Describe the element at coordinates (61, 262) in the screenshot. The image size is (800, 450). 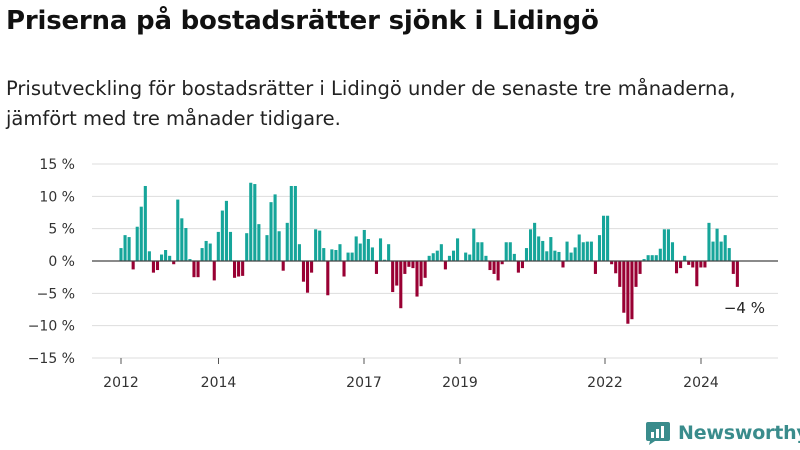
I see `y-tick-label: 0 %` at that location.